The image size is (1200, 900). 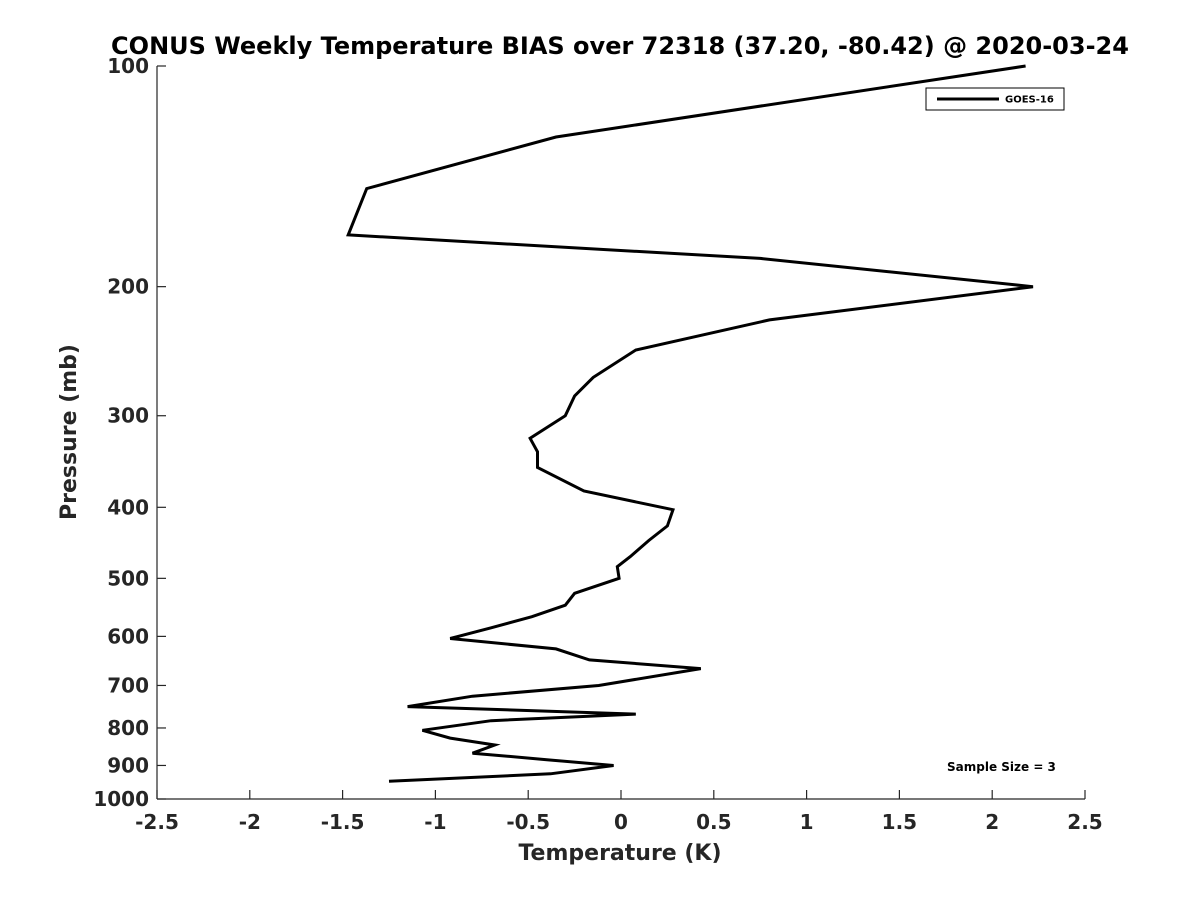 I want to click on y-tick-label: 800, so click(x=128, y=728).